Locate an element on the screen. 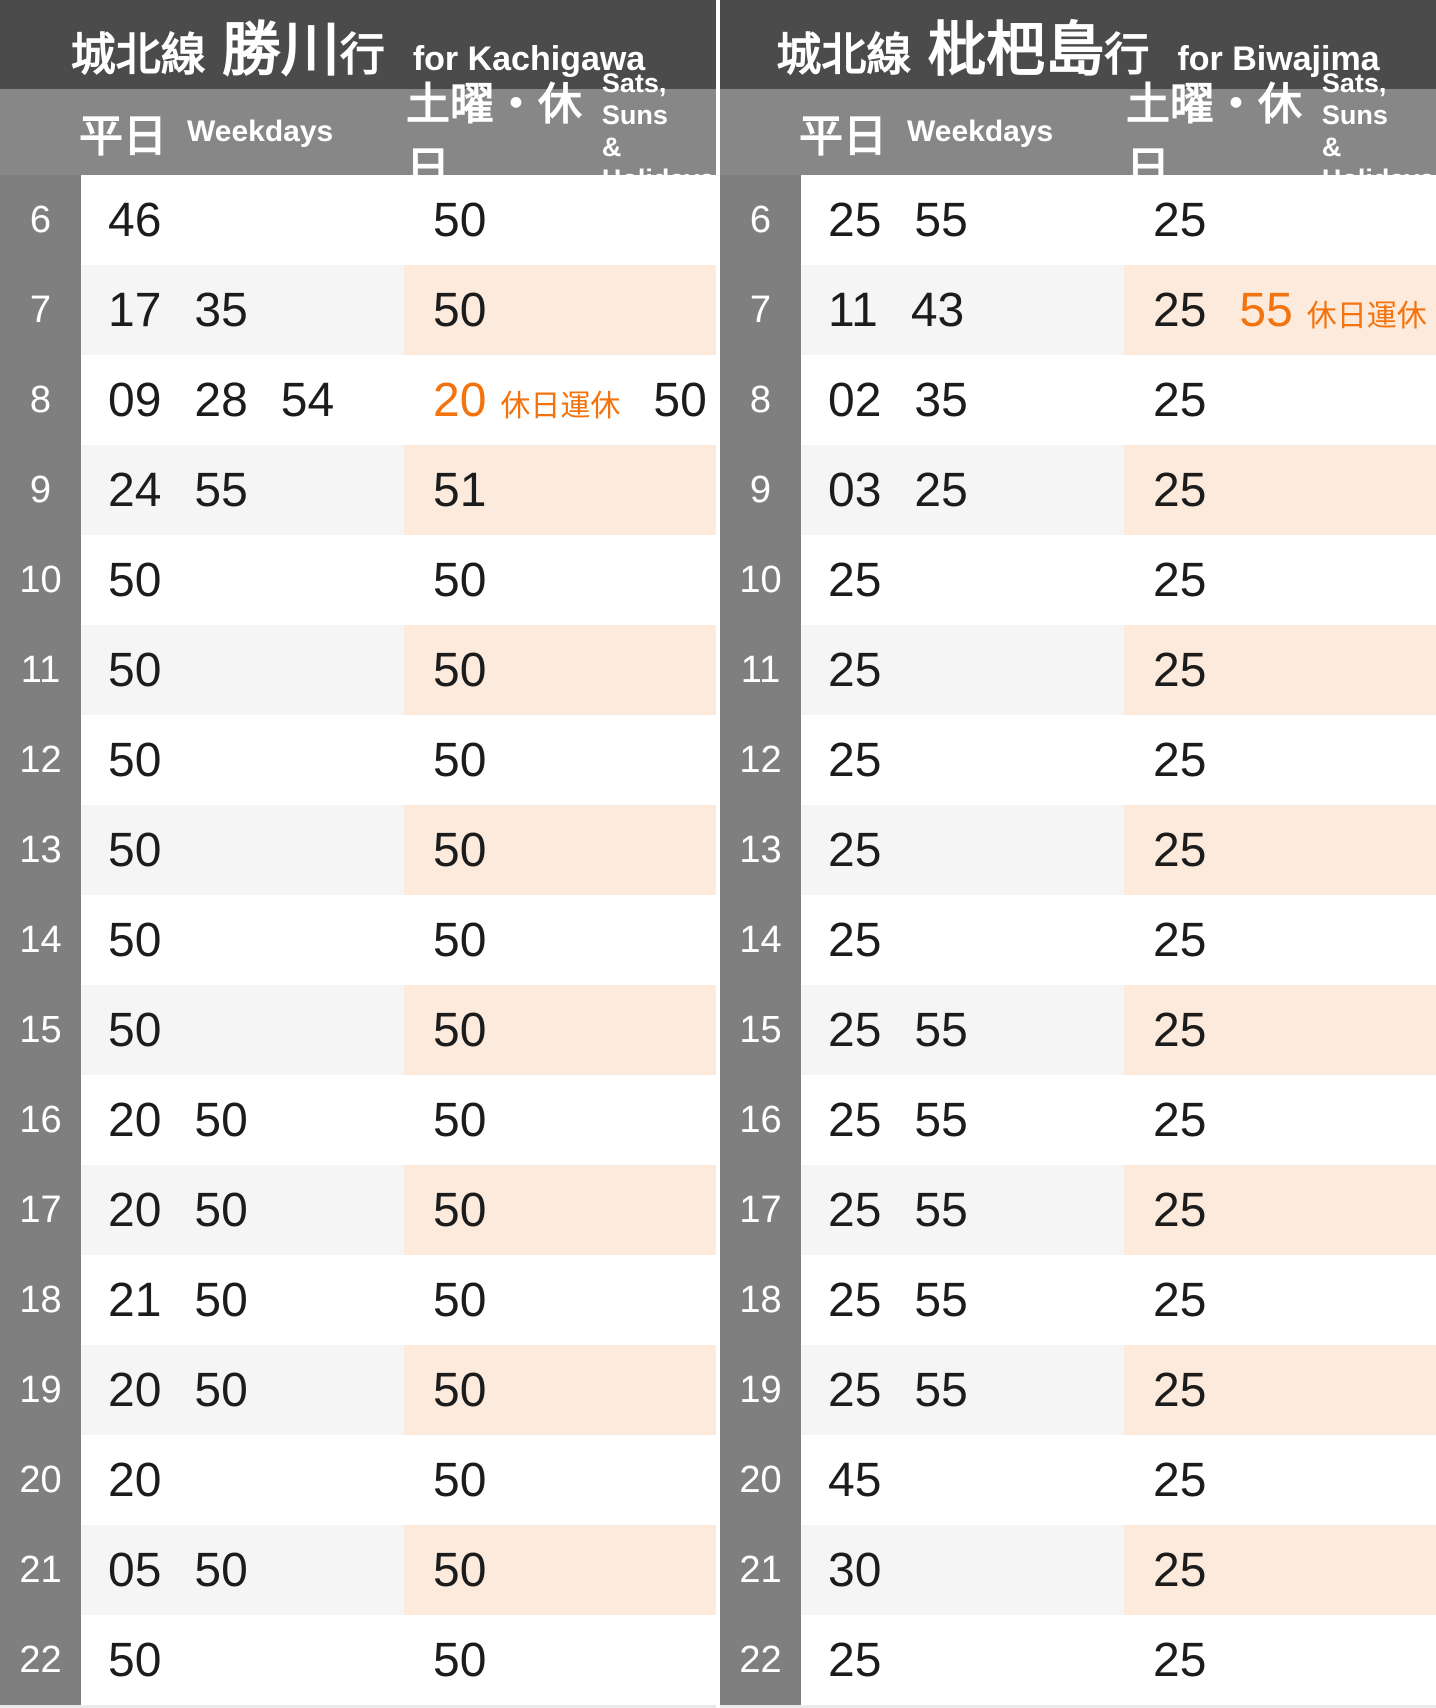 Image resolution: width=1436 pixels, height=1708 pixels. line-name: 城北線 is located at coordinates (138, 54).